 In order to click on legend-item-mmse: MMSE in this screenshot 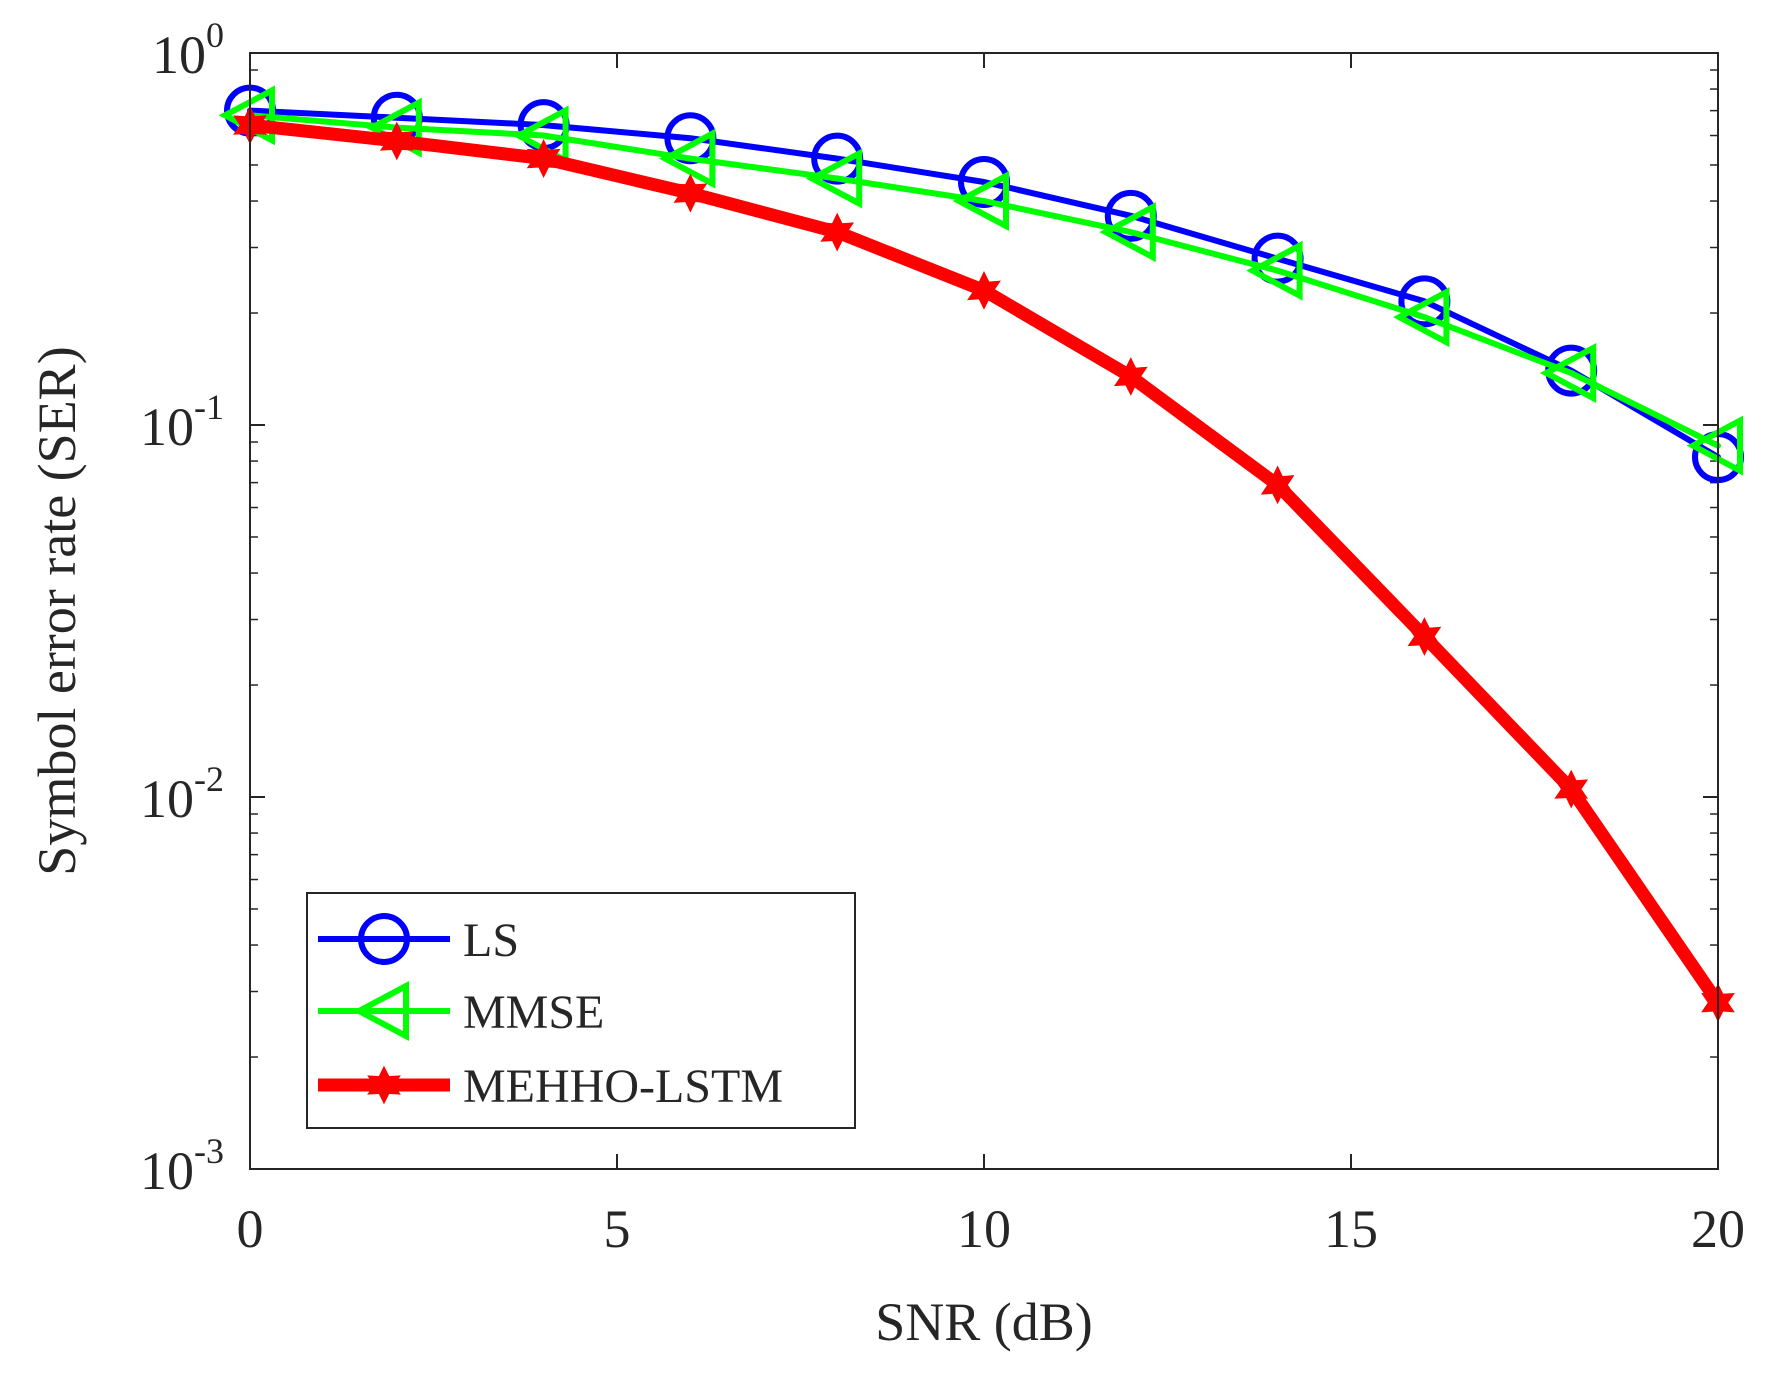, I will do `click(461, 1011)`.